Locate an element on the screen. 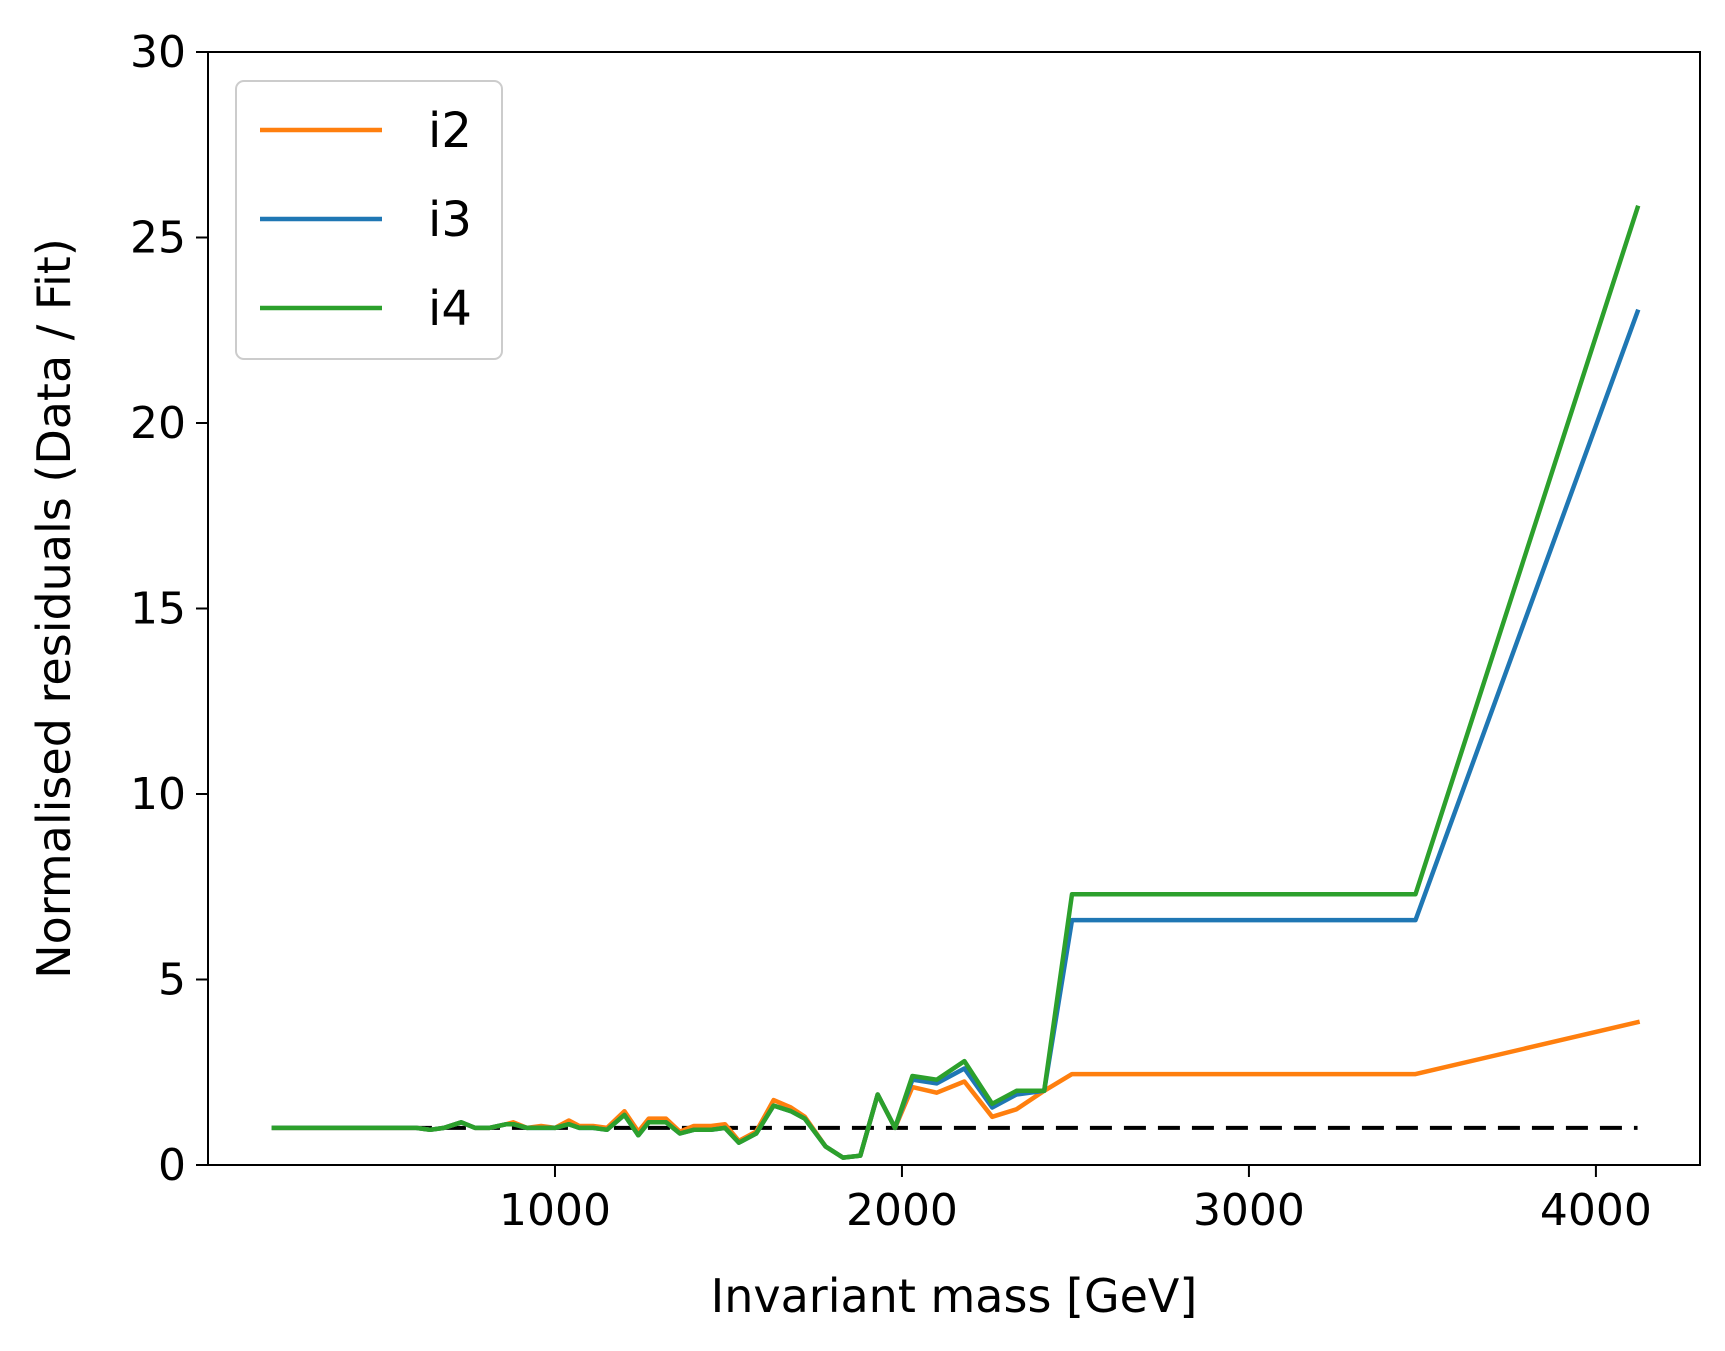  x-axis-label: Invariant mass [GeV] is located at coordinates (954, 1296).